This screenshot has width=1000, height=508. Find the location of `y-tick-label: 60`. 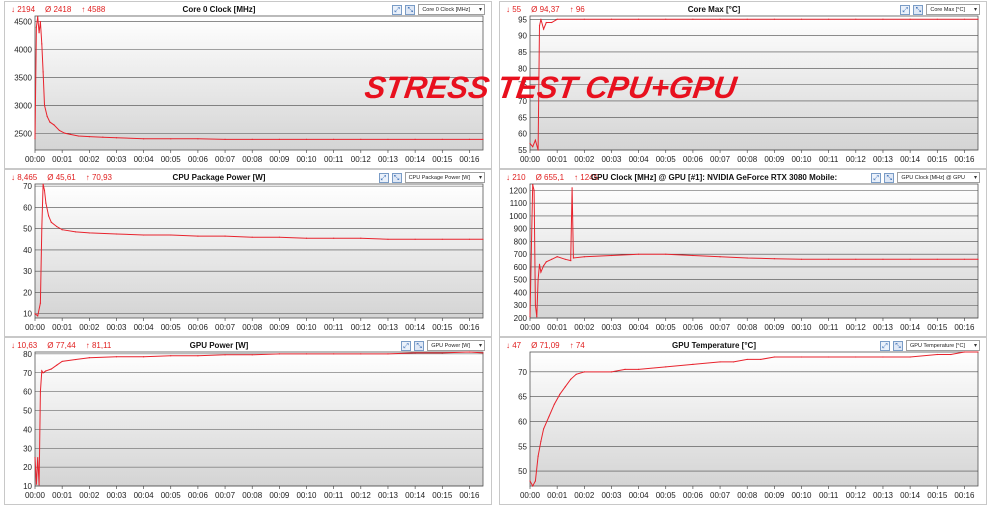

y-tick-label: 60 is located at coordinates (522, 421).